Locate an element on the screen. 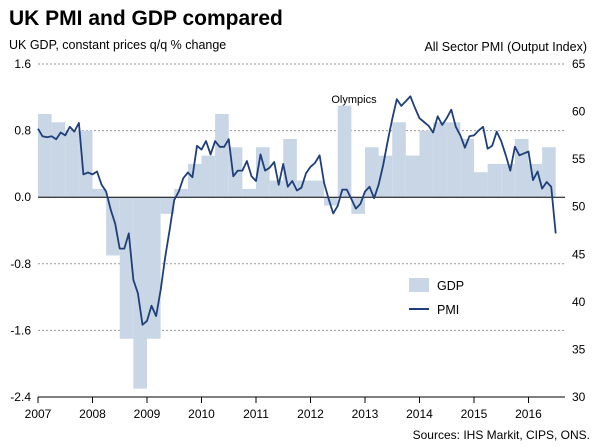 The width and height of the screenshot is (598, 447). right-tick-label: 65 is located at coordinates (579, 64).